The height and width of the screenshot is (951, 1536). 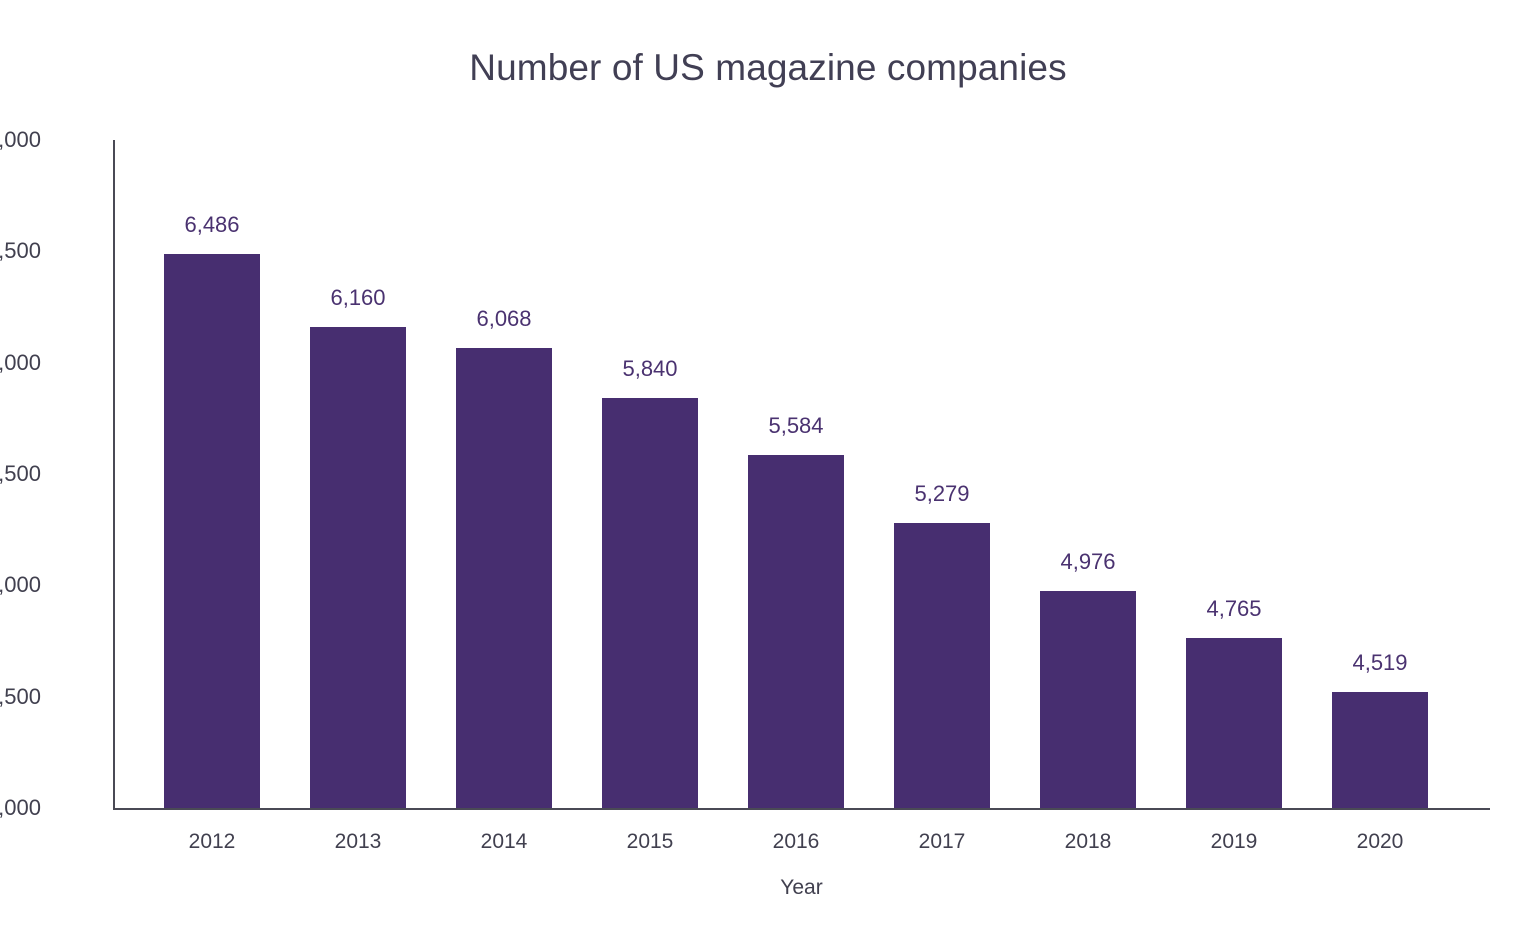 What do you see at coordinates (1234, 608) in the screenshot?
I see `bar-value-label: 4,765` at bounding box center [1234, 608].